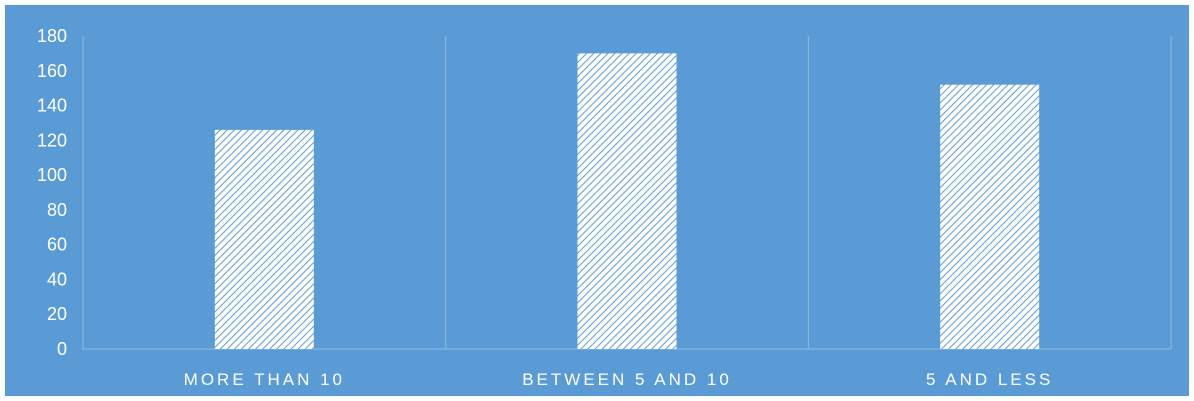 This screenshot has width=1194, height=401. I want to click on y-tick-label: 120, so click(52, 140).